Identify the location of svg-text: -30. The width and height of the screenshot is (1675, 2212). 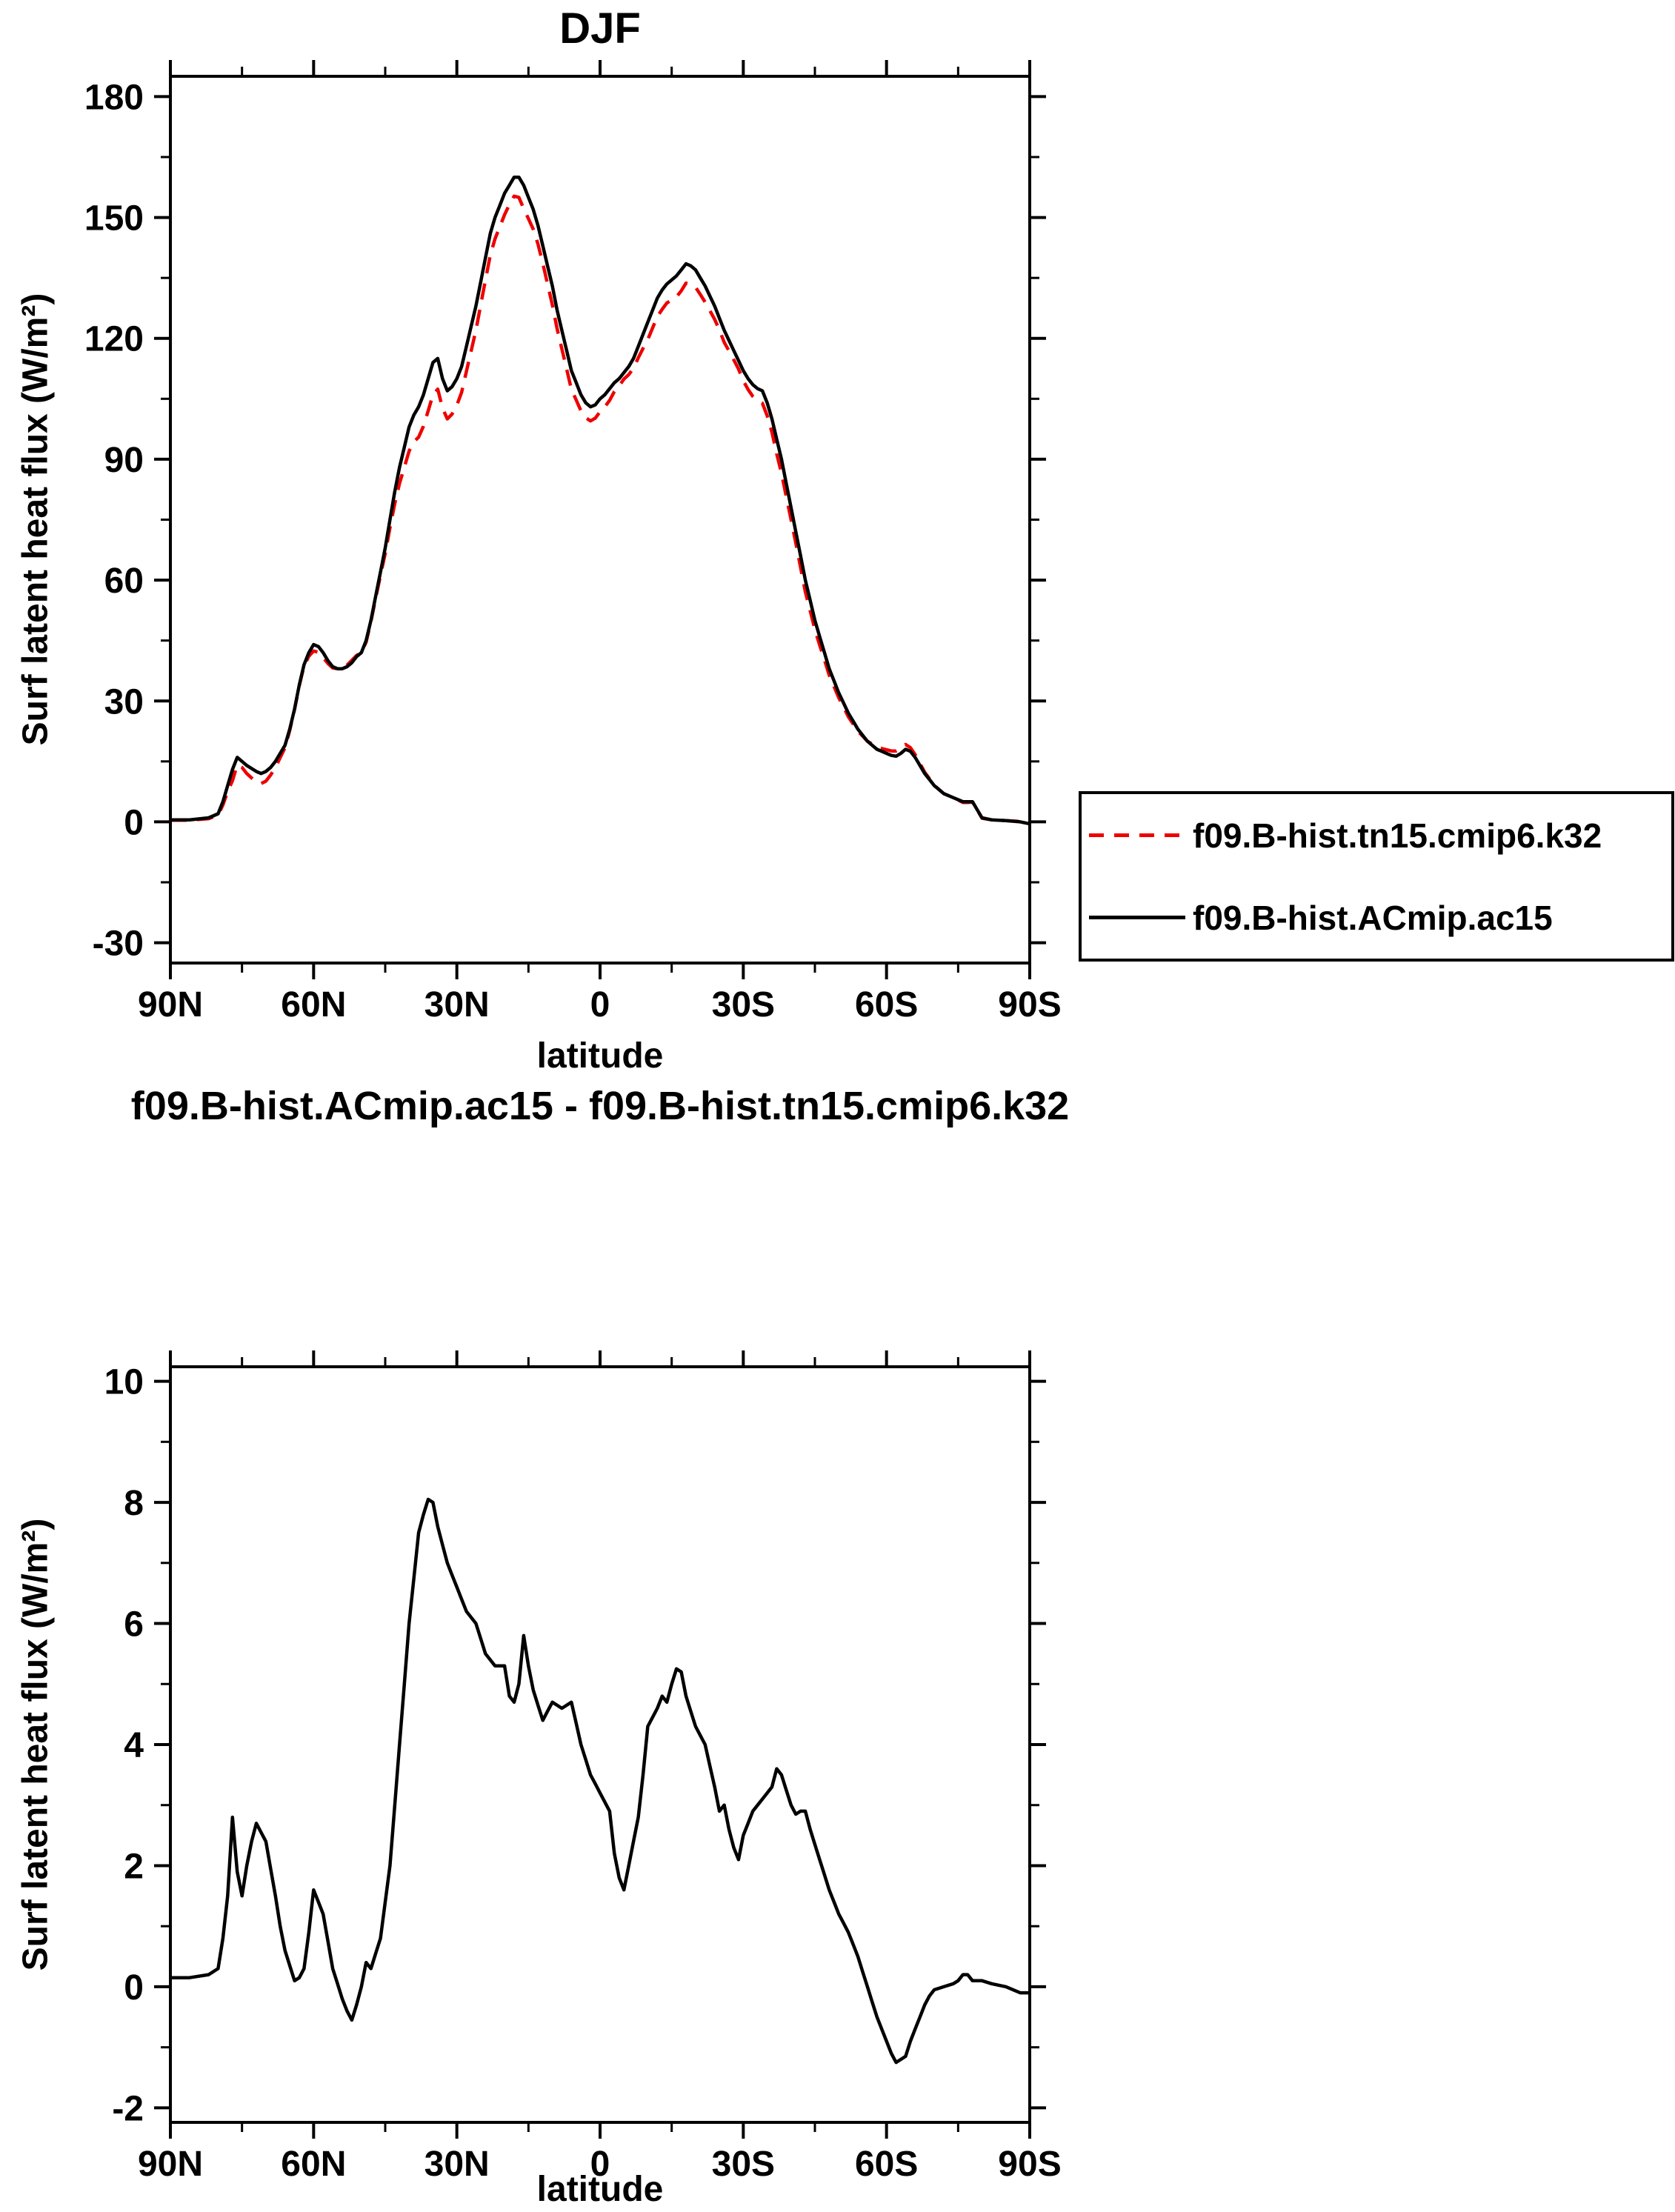
(118, 944).